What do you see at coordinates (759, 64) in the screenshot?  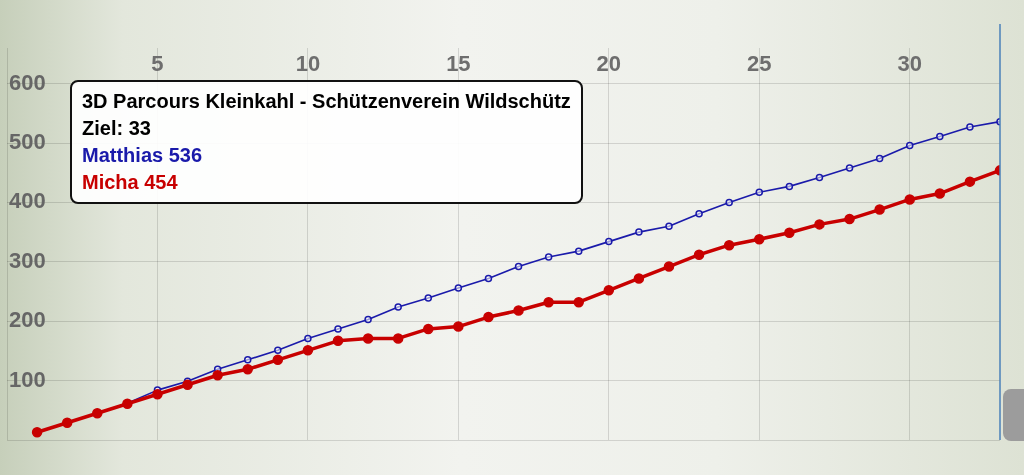 I see `x-tick-label: 25` at bounding box center [759, 64].